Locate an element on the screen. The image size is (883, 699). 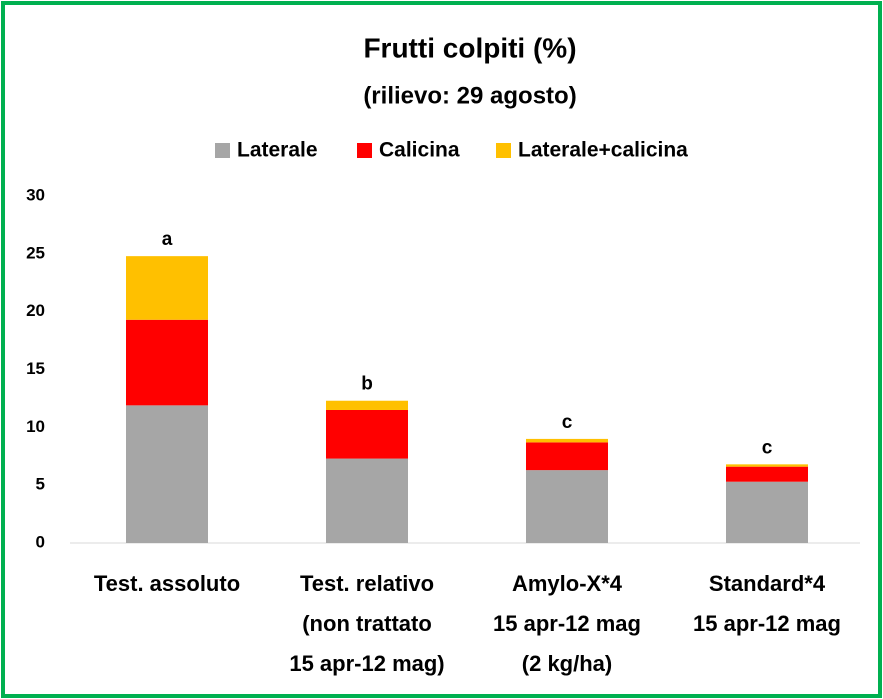
legend-label: Laterale is located at coordinates (277, 150).